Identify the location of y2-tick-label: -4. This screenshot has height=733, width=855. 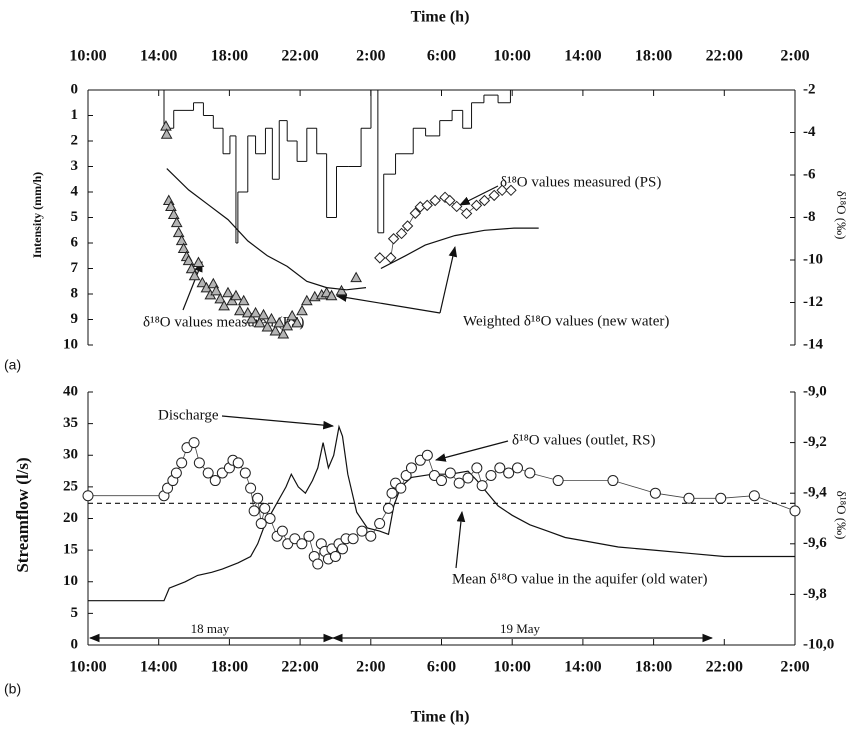
(809, 132).